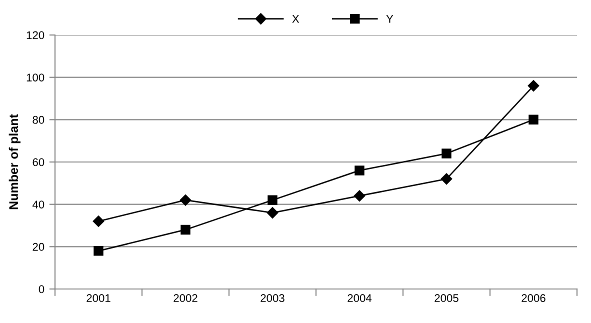 This screenshot has height=323, width=591. Describe the element at coordinates (446, 298) in the screenshot. I see `x-tick-label: 2005` at that location.